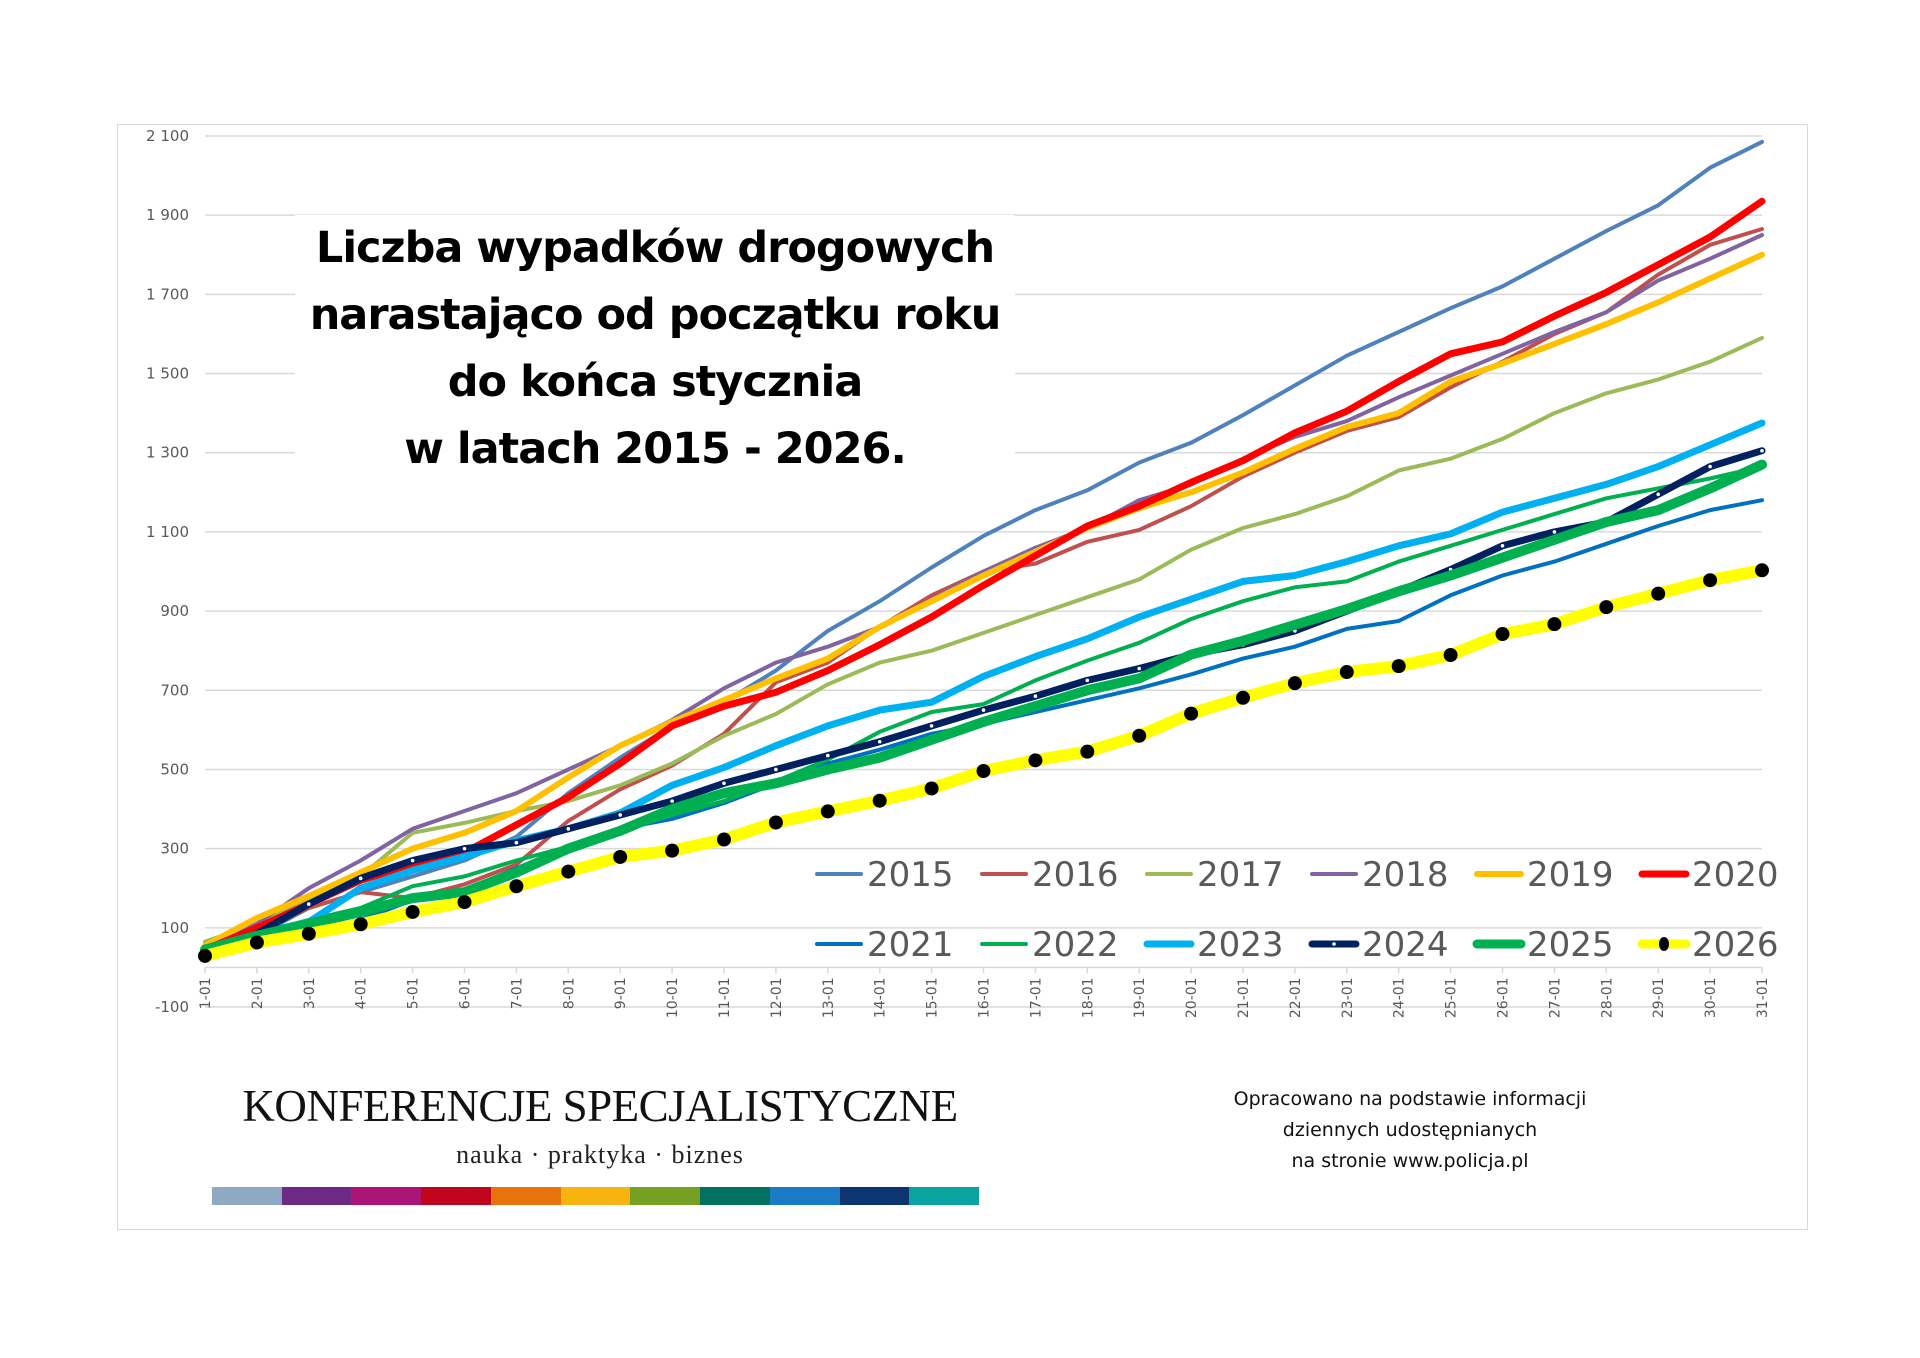 Image resolution: width=1920 pixels, height=1358 pixels. What do you see at coordinates (258, 993) in the screenshot?
I see `x-tick-label: 2-01` at bounding box center [258, 993].